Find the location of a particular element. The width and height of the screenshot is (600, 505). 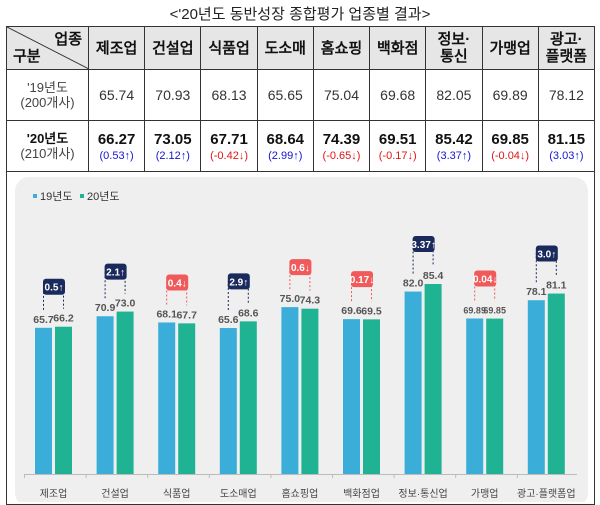

data-label: 69.5 is located at coordinates (371, 311).